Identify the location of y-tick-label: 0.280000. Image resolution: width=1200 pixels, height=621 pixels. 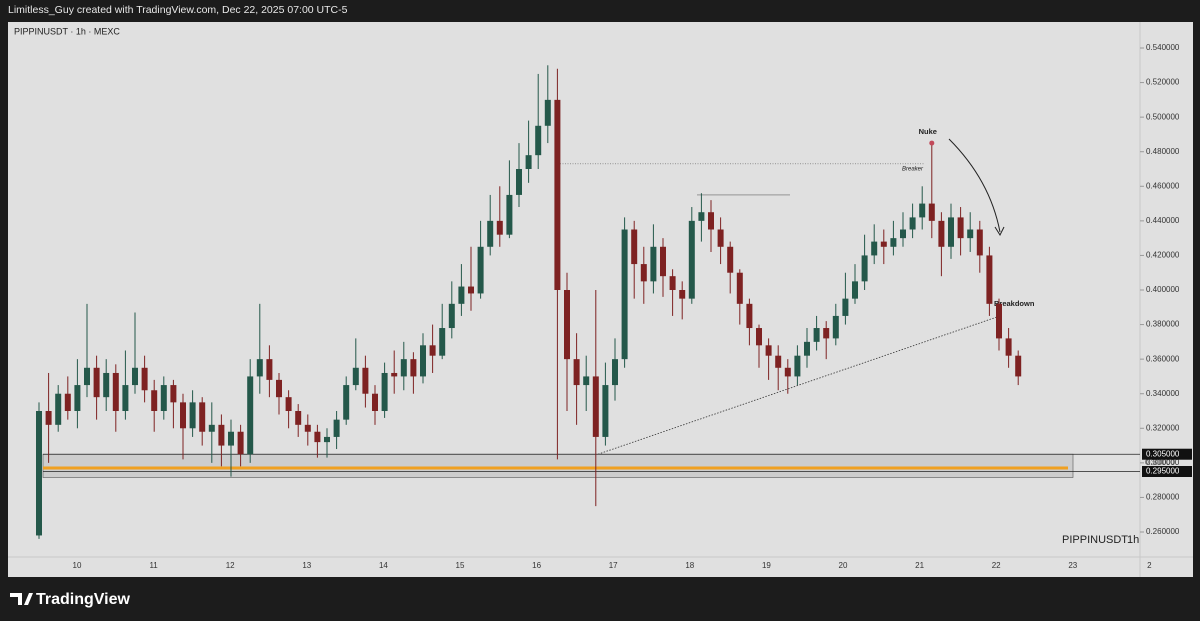
(1163, 497).